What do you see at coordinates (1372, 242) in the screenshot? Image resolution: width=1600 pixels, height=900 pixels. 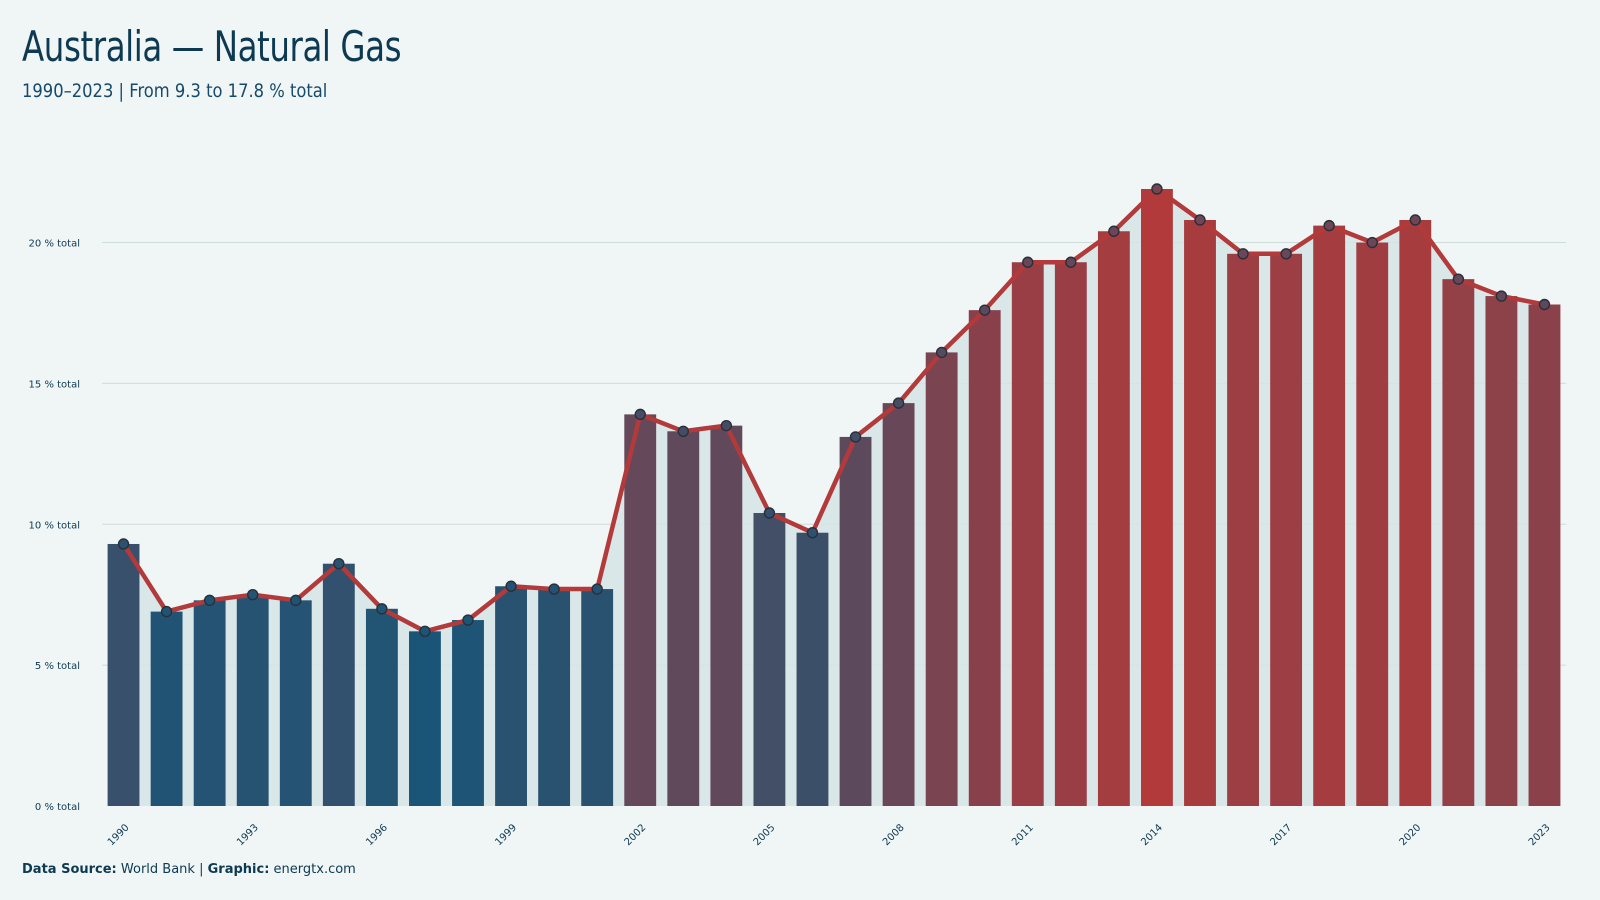 I see `point-2019` at bounding box center [1372, 242].